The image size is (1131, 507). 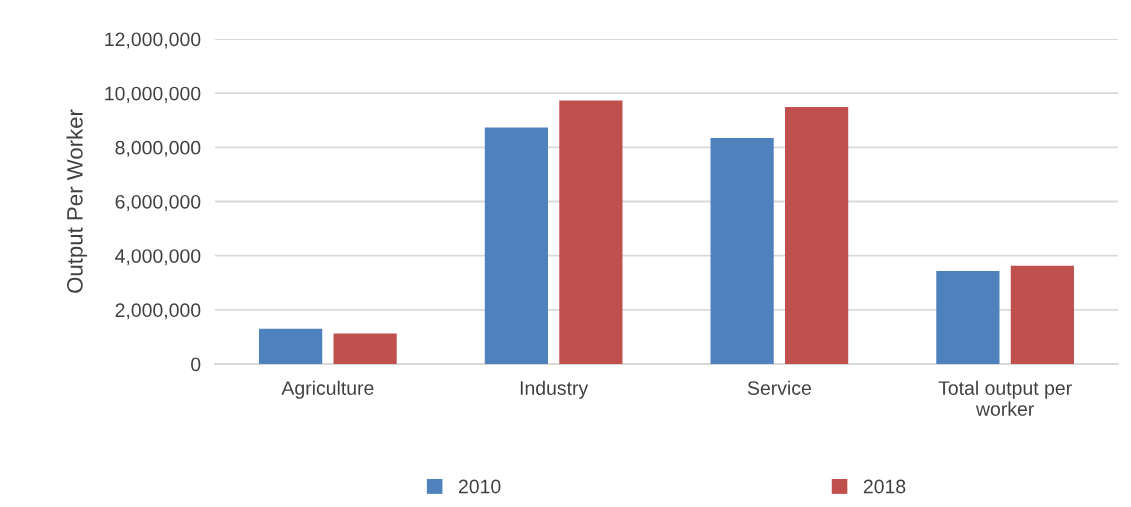 I want to click on x-tick-label: Service, so click(x=779, y=387).